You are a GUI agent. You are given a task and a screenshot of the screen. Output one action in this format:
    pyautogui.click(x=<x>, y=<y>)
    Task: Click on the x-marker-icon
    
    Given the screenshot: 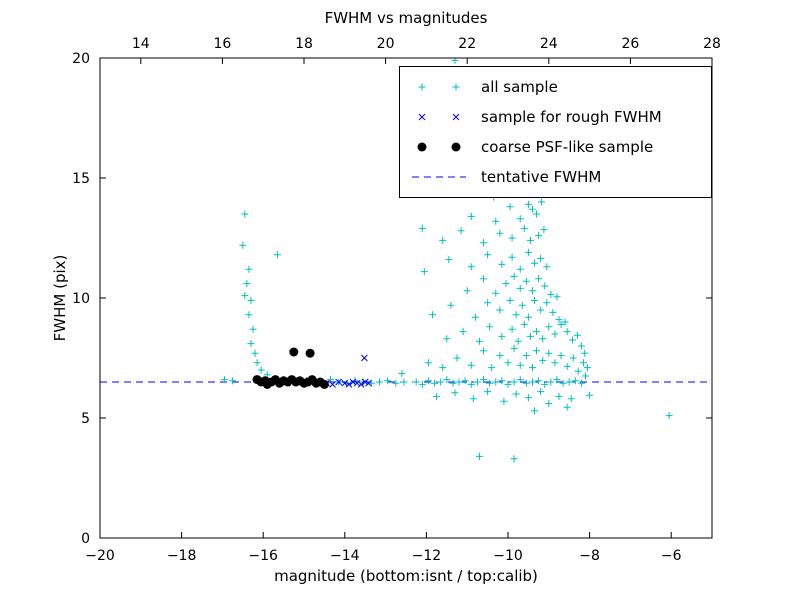 What is the action you would take?
    pyautogui.click(x=439, y=117)
    